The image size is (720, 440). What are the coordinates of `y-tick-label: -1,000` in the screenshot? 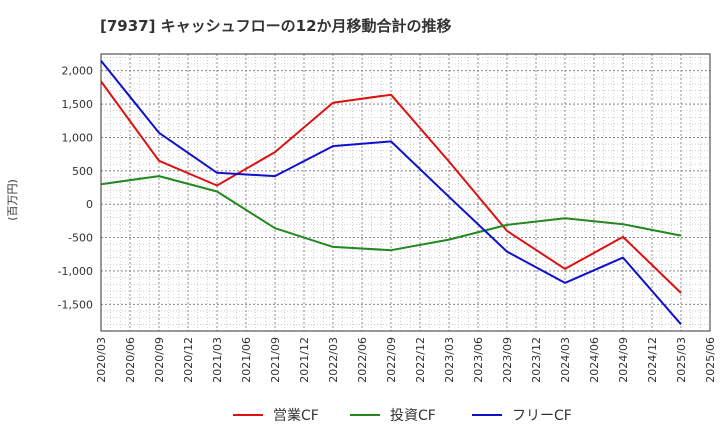 It's located at (75, 271).